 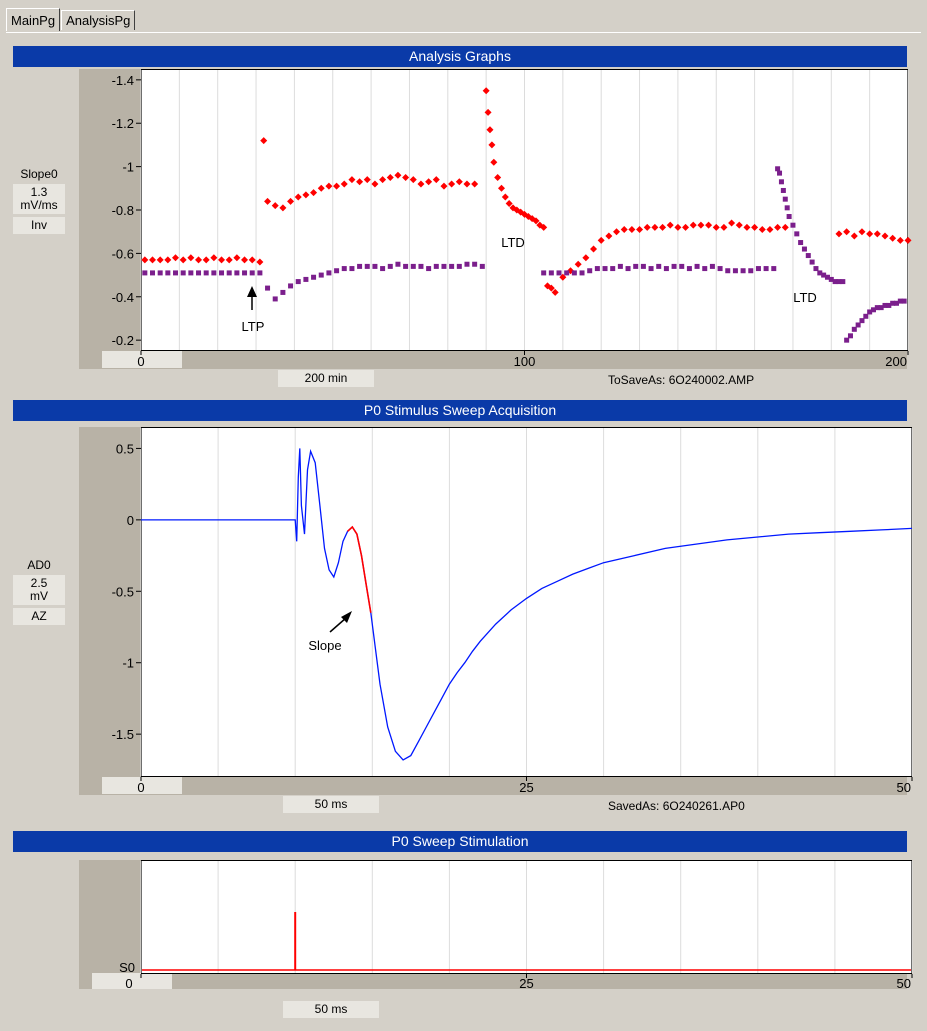 I want to click on analysis-x-start-box, so click(x=142, y=359).